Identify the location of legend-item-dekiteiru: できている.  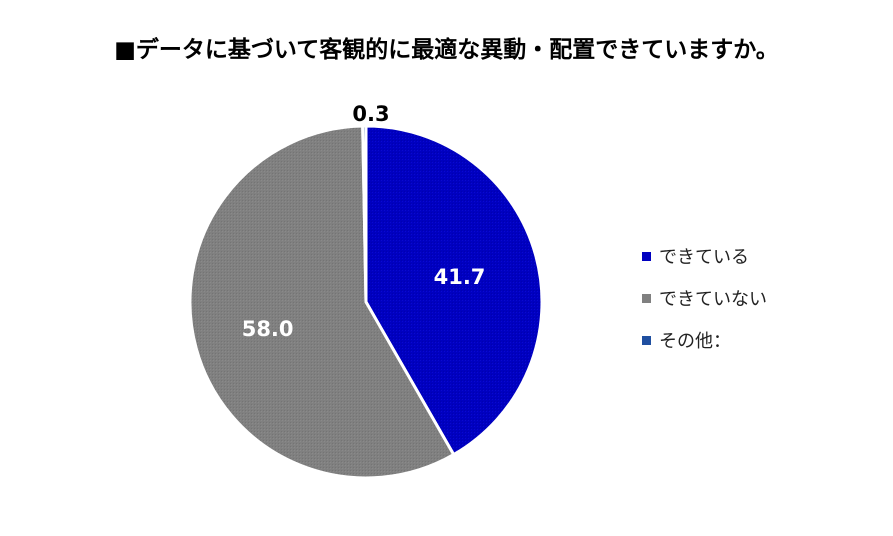
(695, 256).